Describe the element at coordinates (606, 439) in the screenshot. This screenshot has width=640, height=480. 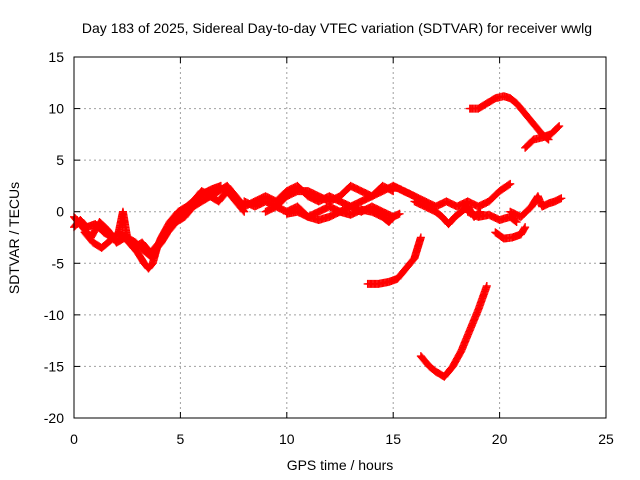
I see `x-tick-label: 25` at that location.